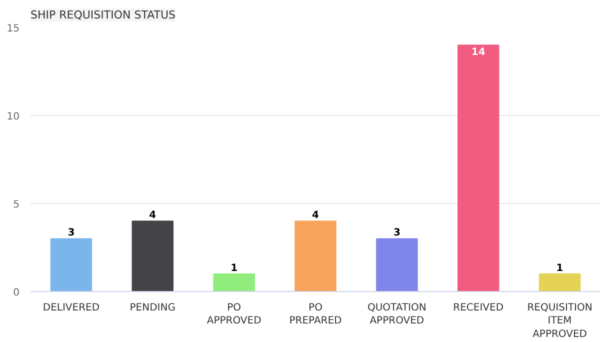 This screenshot has height=342, width=612. Describe the element at coordinates (16, 205) in the screenshot. I see `y-tick-label: 5` at that location.